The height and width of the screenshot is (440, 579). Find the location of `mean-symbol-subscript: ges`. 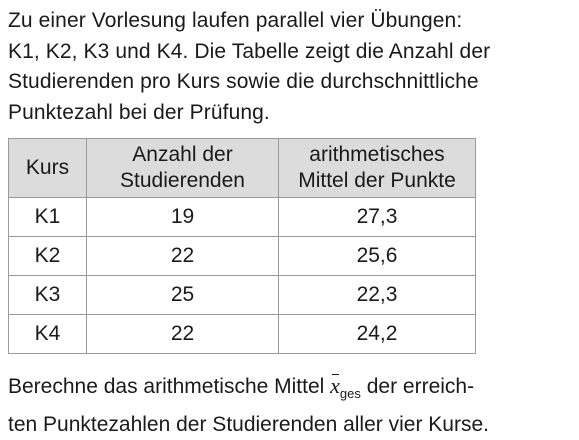

mean-symbol-subscript: ges is located at coordinates (350, 393).